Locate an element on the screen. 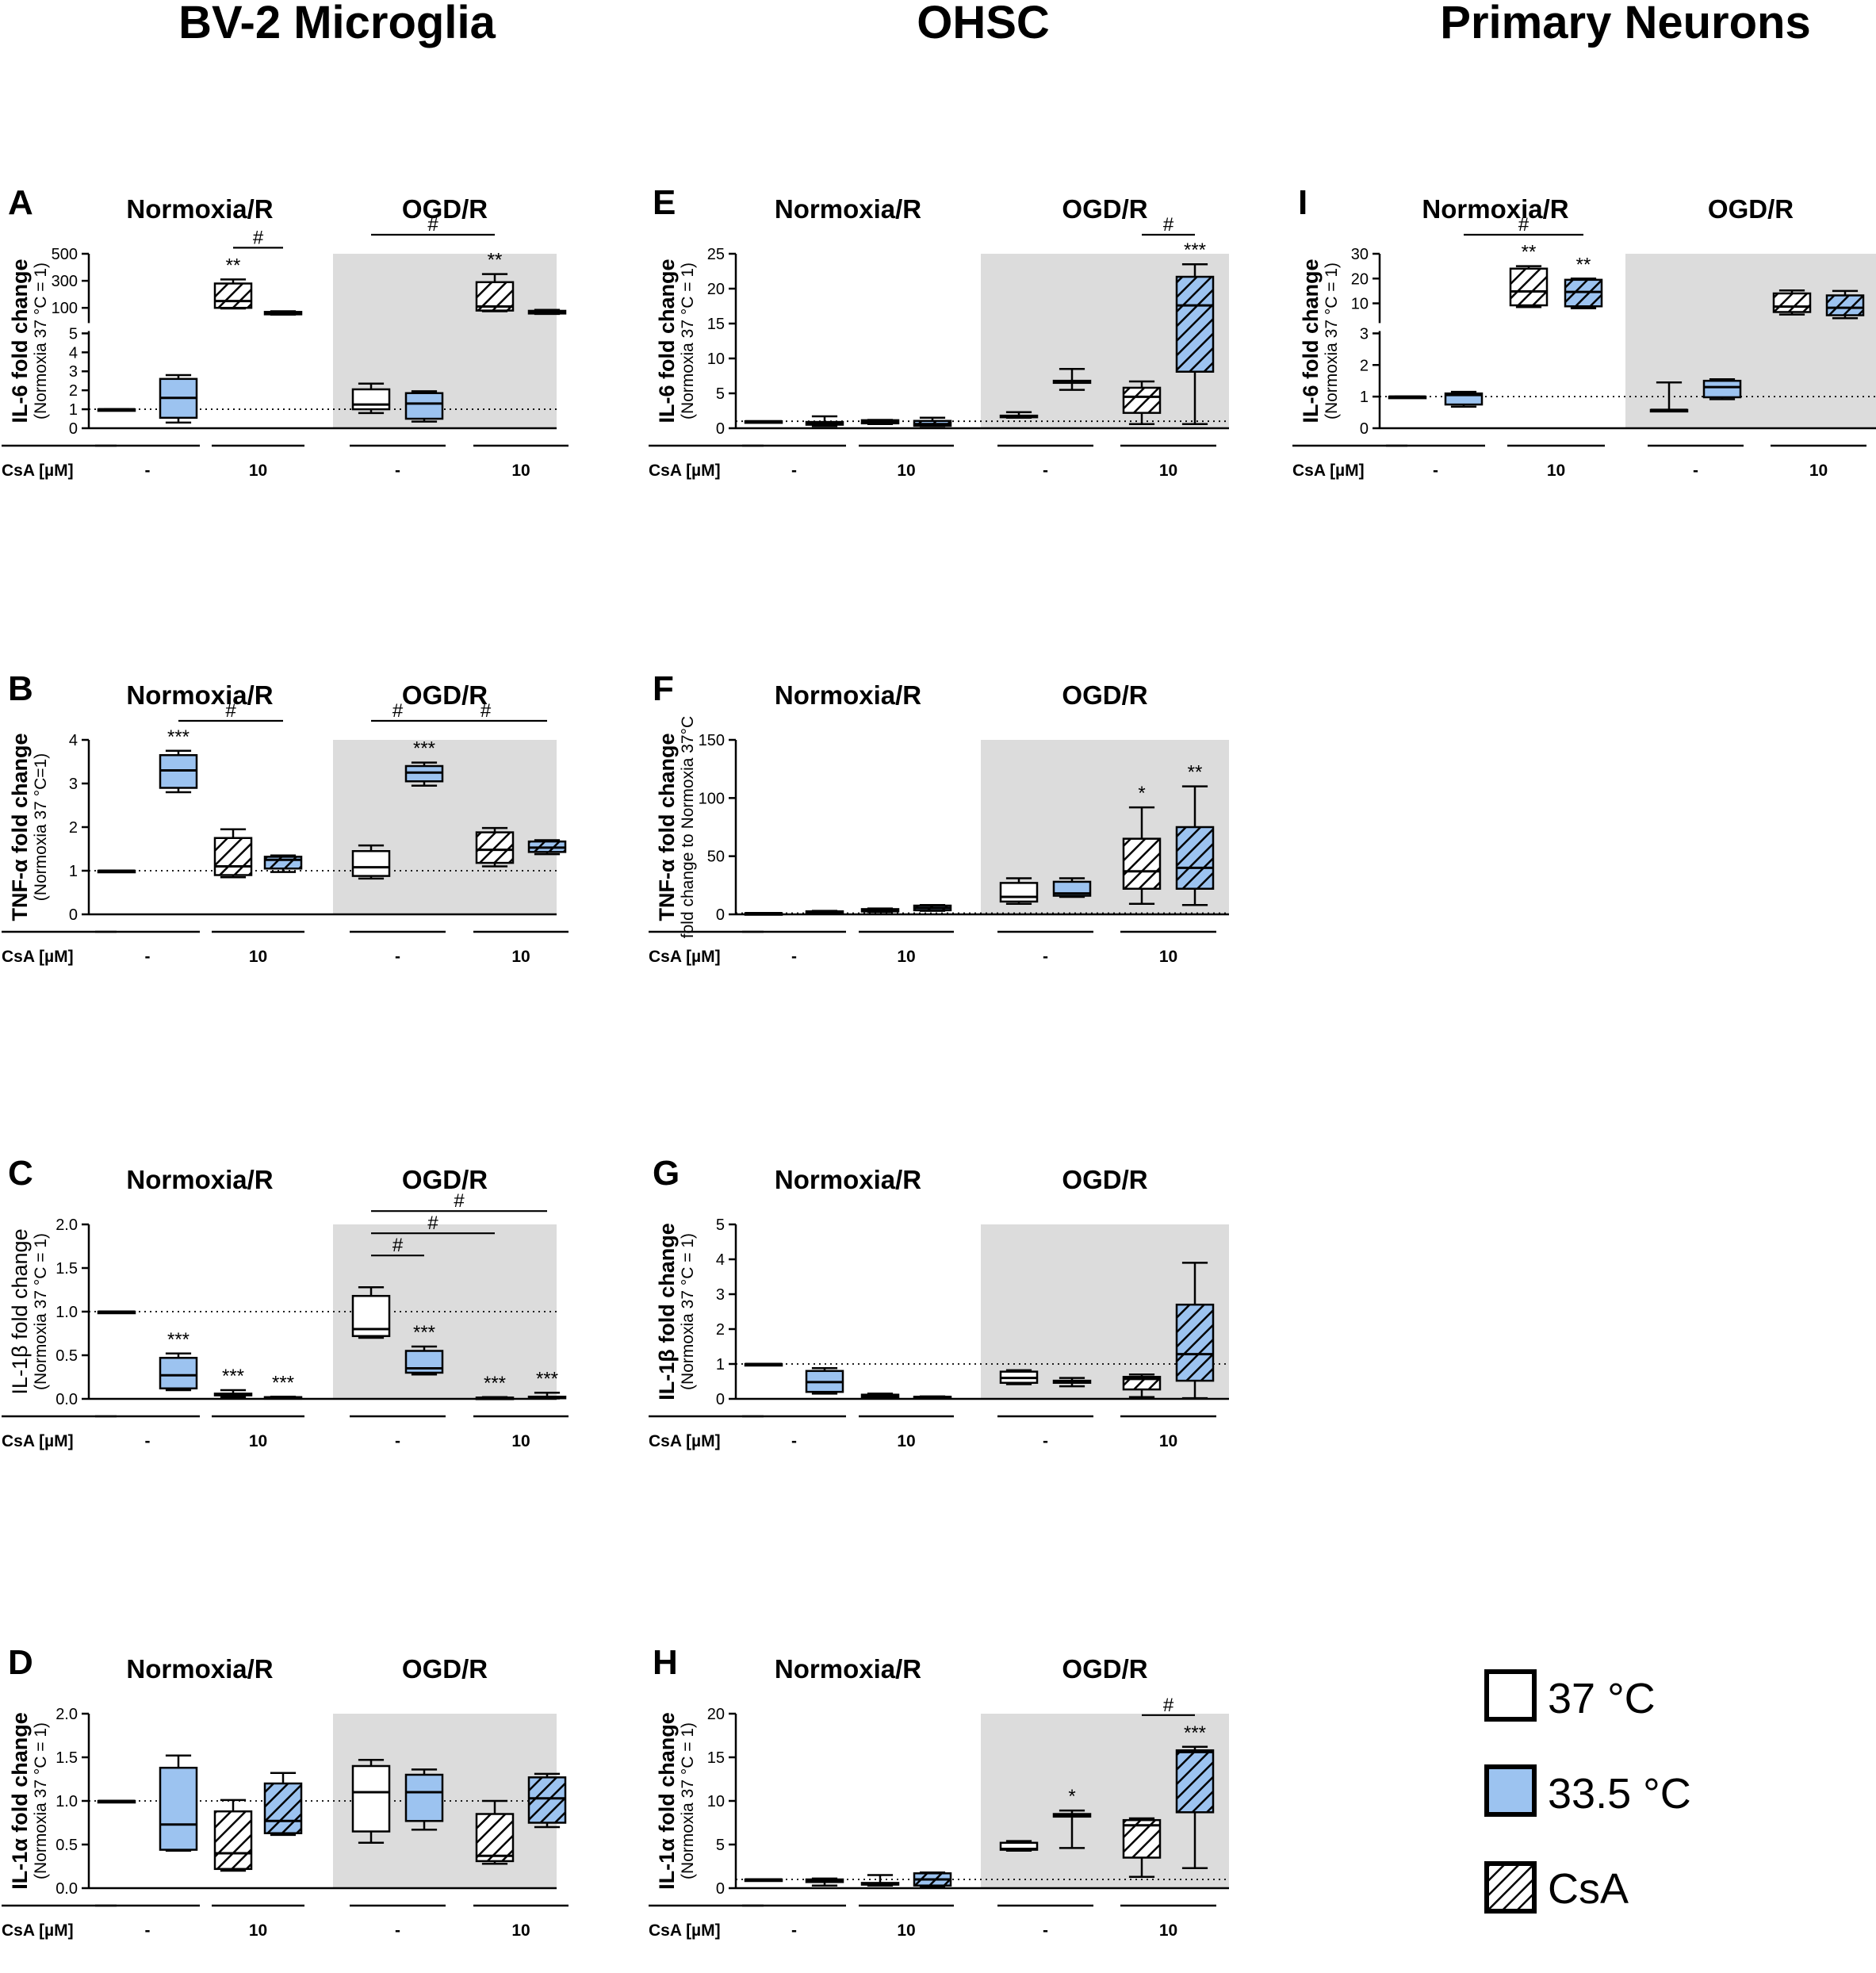  y-tick-label: 1.0 is located at coordinates (67, 1802).